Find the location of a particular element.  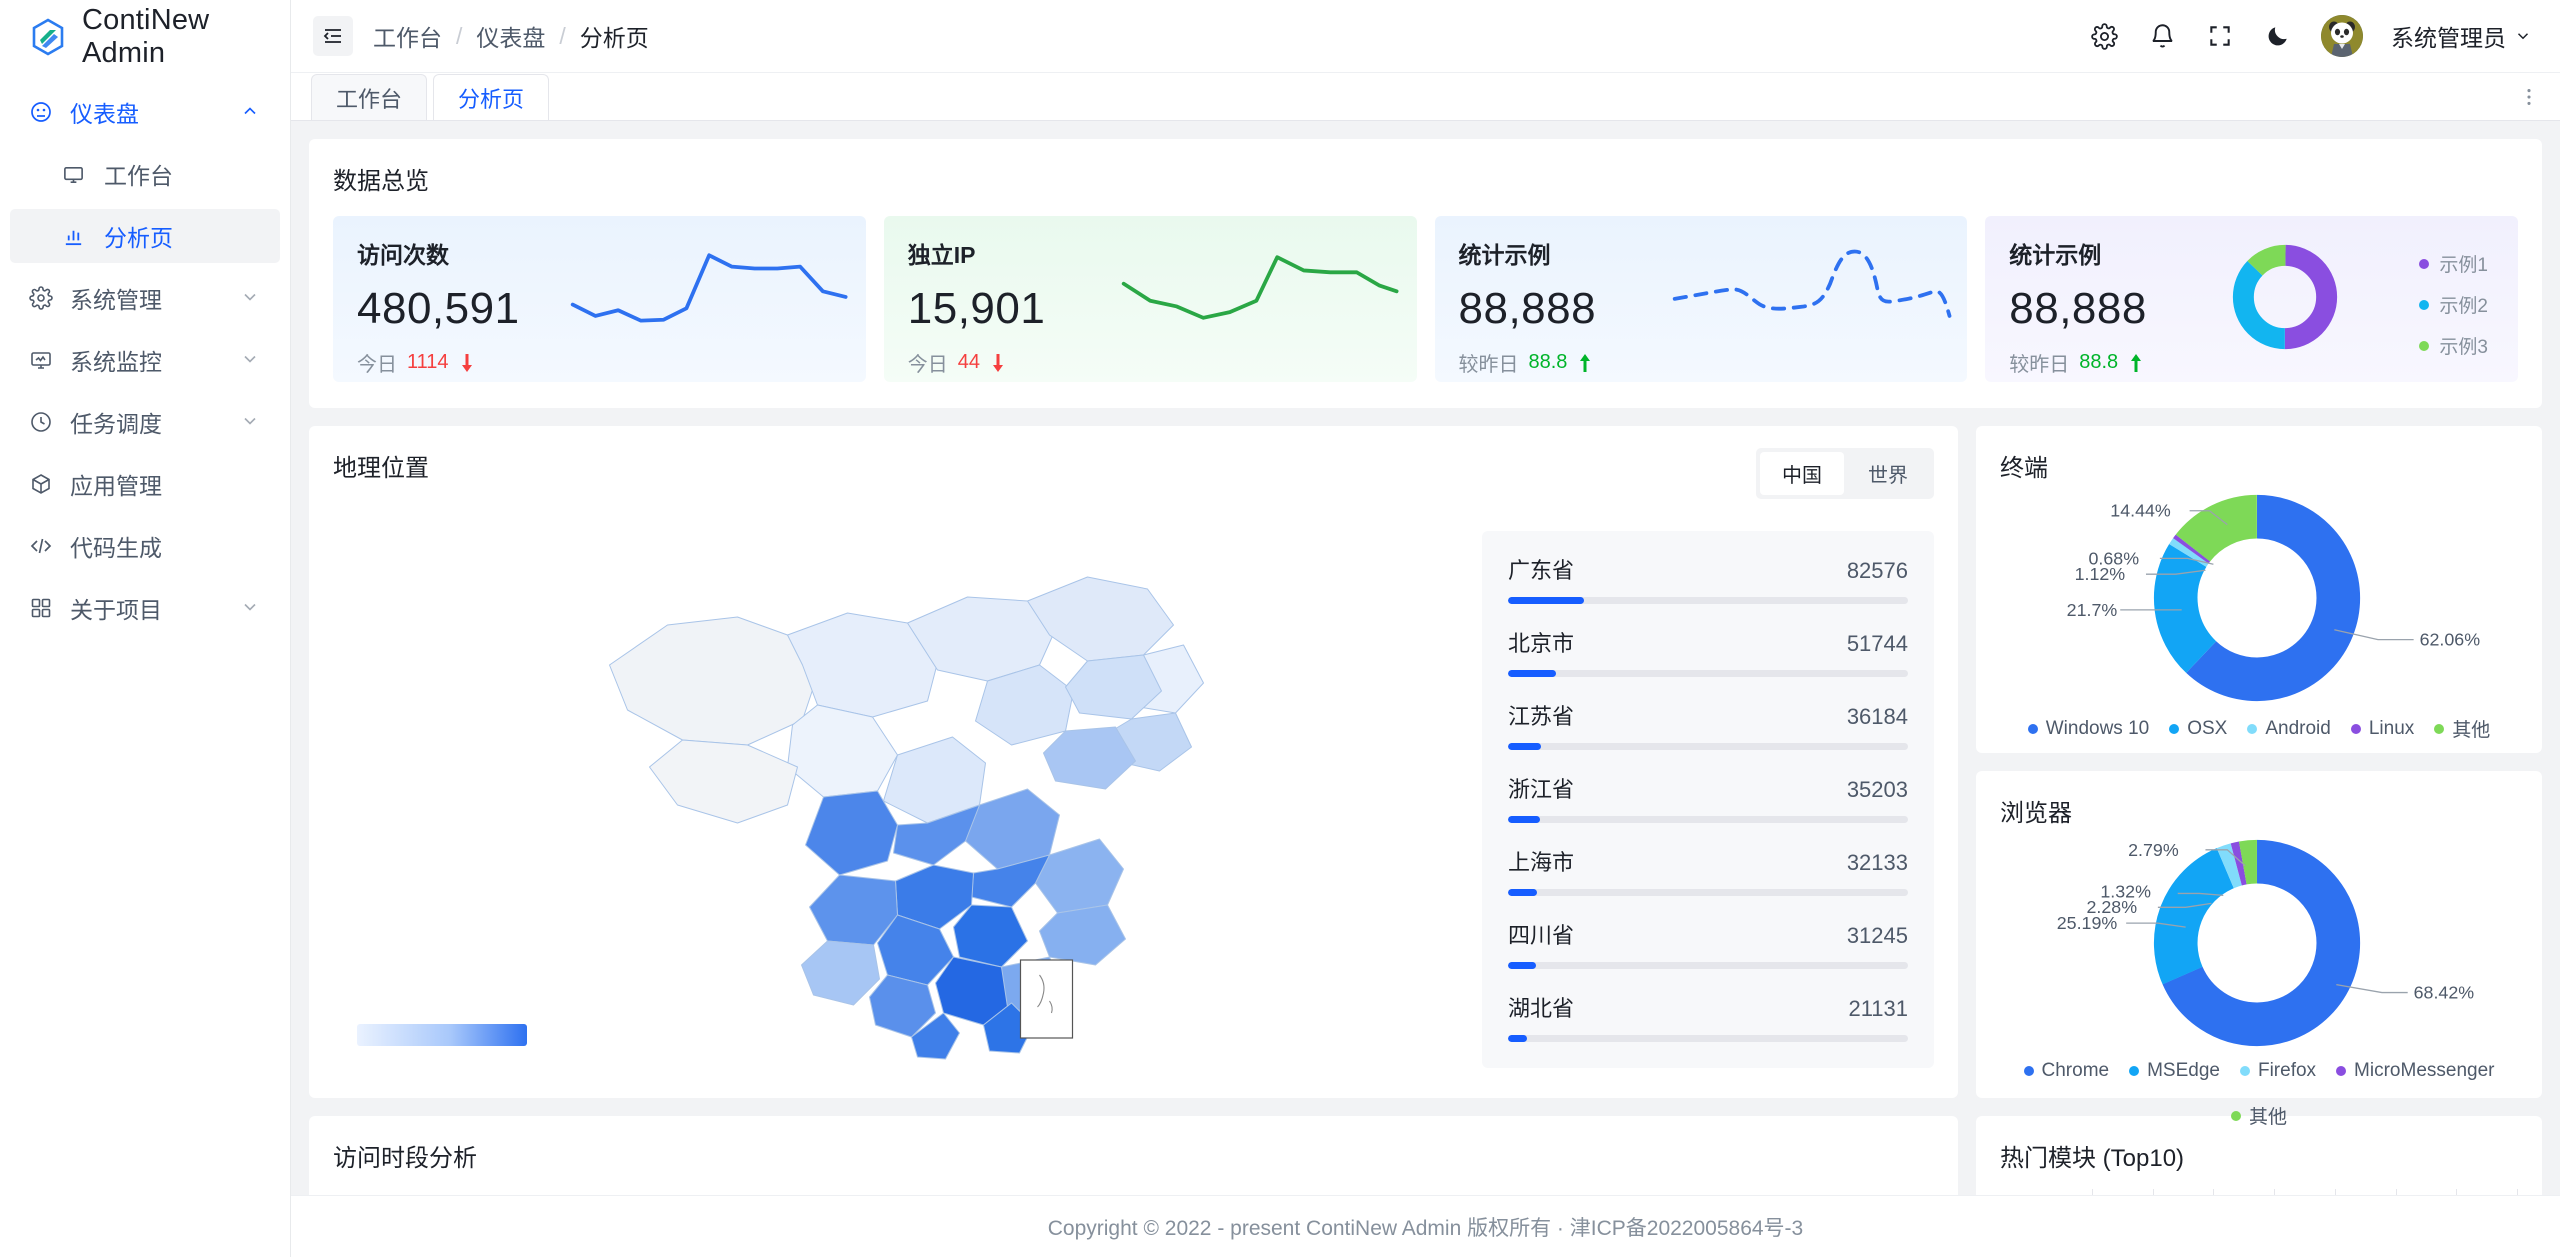

stat-sub-value: 1114 is located at coordinates (428, 362).